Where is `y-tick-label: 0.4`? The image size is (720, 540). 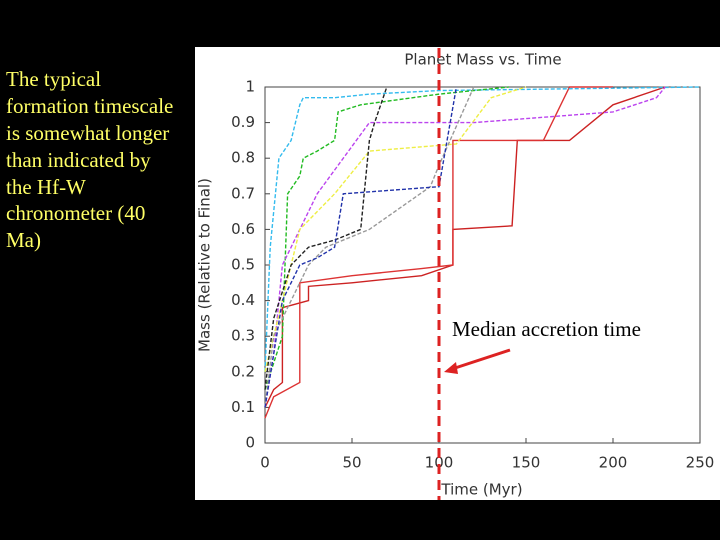
y-tick-label: 0.4 is located at coordinates (243, 300).